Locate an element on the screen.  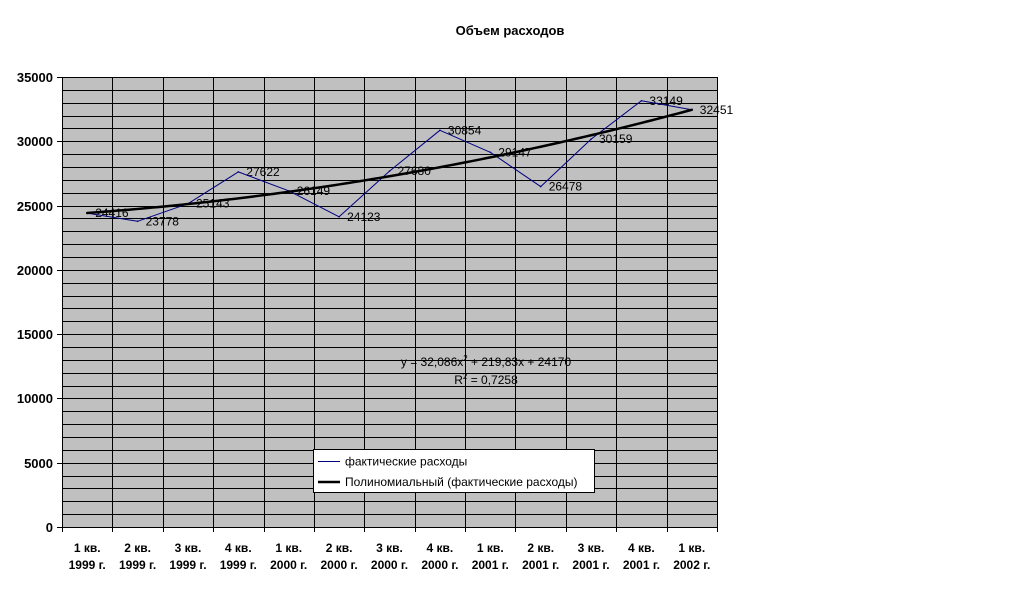
data-label: 24123 is located at coordinates (364, 217).